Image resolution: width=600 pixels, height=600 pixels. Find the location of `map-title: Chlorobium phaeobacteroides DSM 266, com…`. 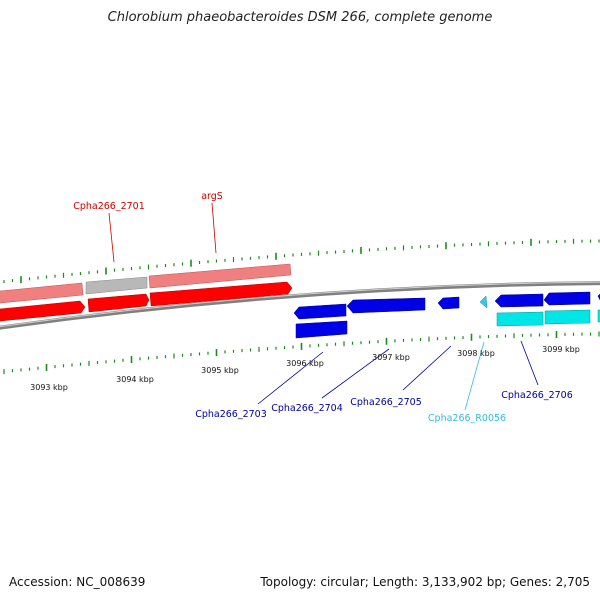

map-title: Chlorobium phaeobacteroides DSM 266, com… is located at coordinates (300, 17).